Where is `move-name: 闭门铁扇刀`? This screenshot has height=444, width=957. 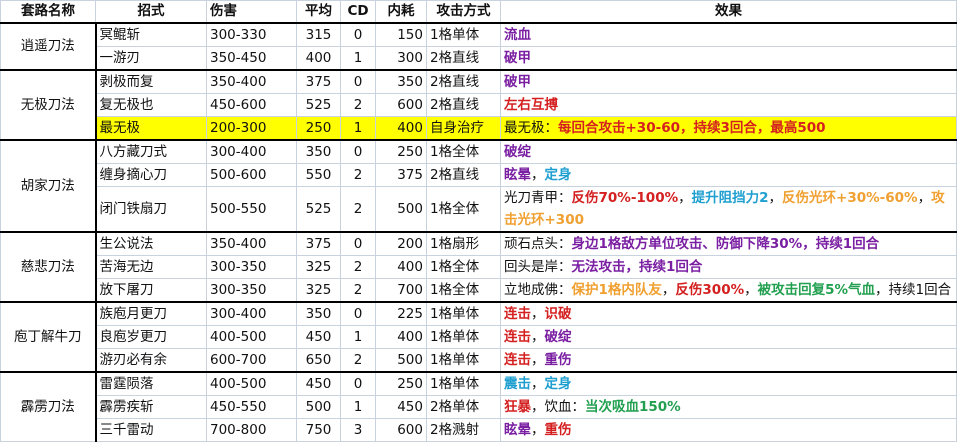
move-name: 闭门铁扇刀 is located at coordinates (151, 209).